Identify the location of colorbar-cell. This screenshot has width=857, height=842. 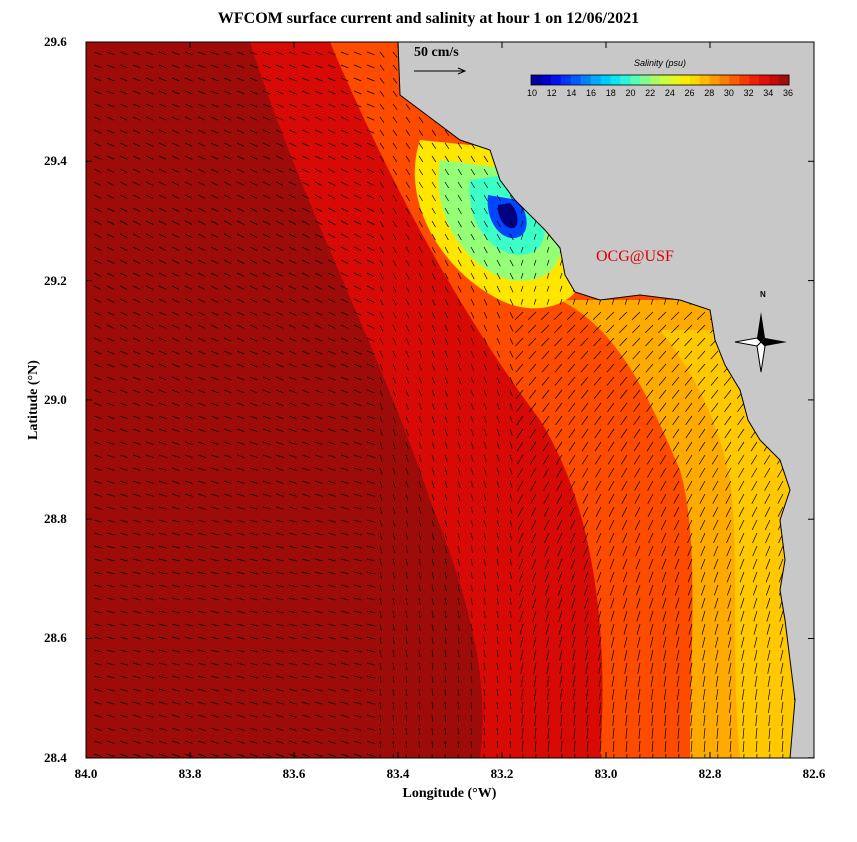
(744, 80).